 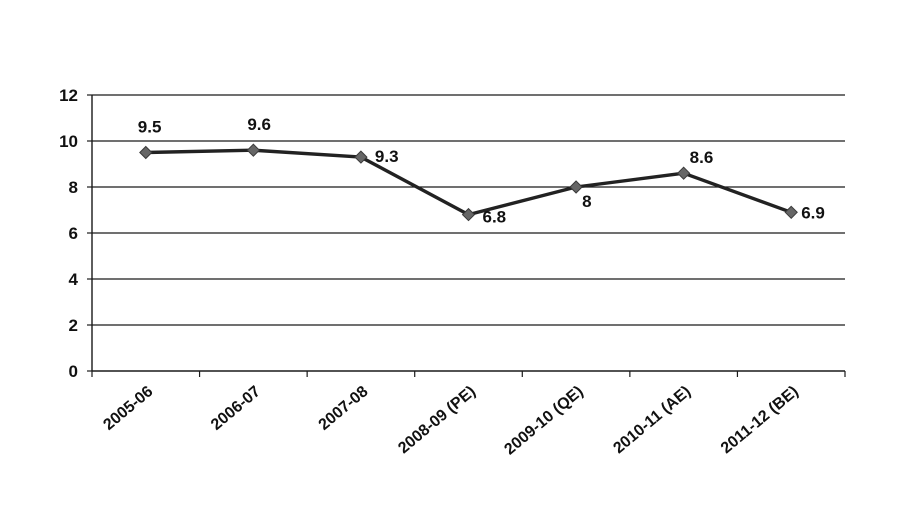 What do you see at coordinates (387, 156) in the screenshot?
I see `data-label-2: 9.3` at bounding box center [387, 156].